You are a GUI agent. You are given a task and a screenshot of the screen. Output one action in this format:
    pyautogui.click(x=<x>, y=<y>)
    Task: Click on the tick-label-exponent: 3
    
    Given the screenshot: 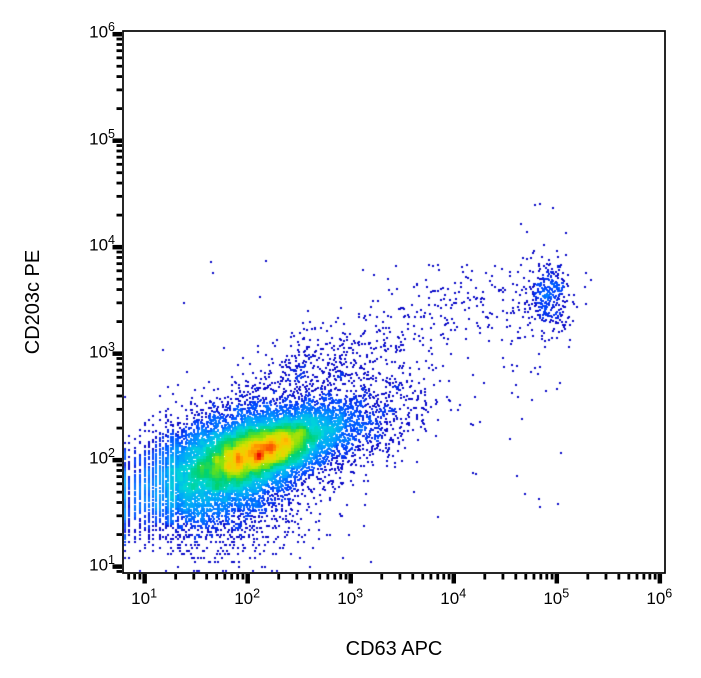 What is the action you would take?
    pyautogui.click(x=360, y=593)
    